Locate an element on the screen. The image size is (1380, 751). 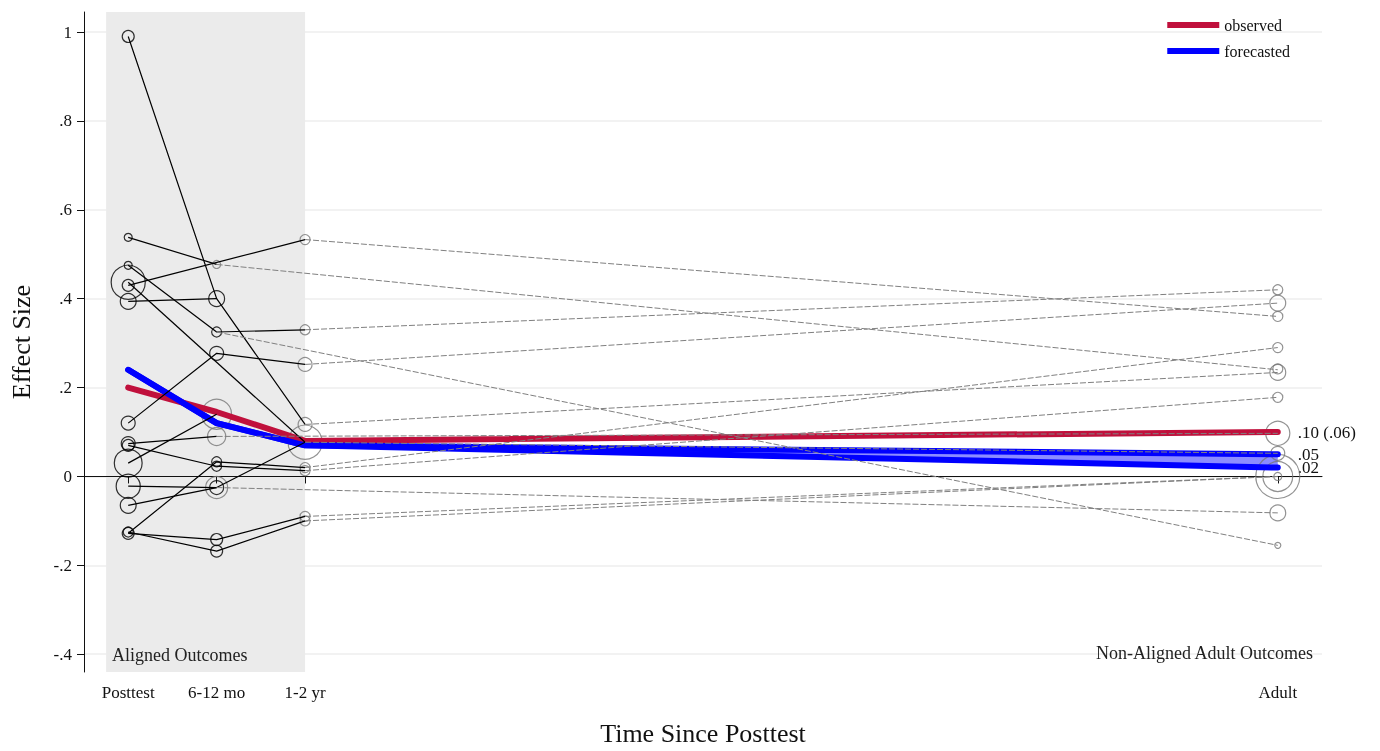
annotation: Non-Aligned Adult Outcomes is located at coordinates (1205, 653).